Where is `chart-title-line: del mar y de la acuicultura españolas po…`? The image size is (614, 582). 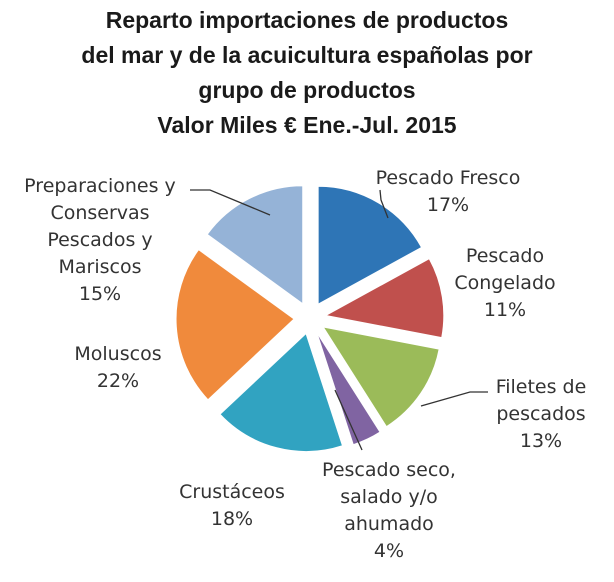 chart-title-line: del mar y de la acuicultura españolas po… is located at coordinates (306, 55).